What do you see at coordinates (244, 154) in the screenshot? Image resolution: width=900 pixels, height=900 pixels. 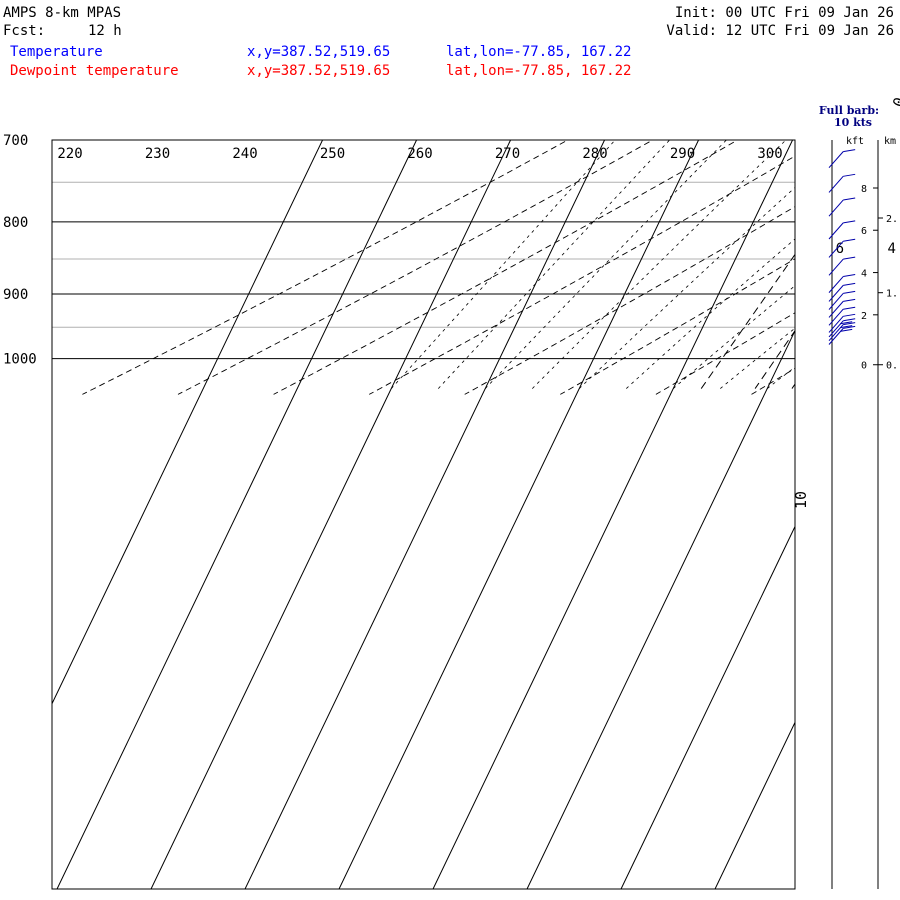 I see `dry-adiabat-label: 240` at bounding box center [244, 154].